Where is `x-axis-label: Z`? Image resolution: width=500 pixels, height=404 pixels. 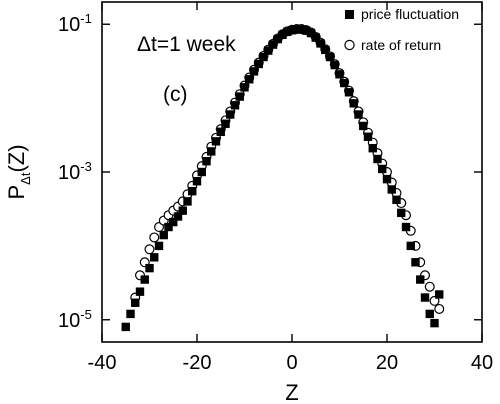 x-axis-label: Z is located at coordinates (291, 392).